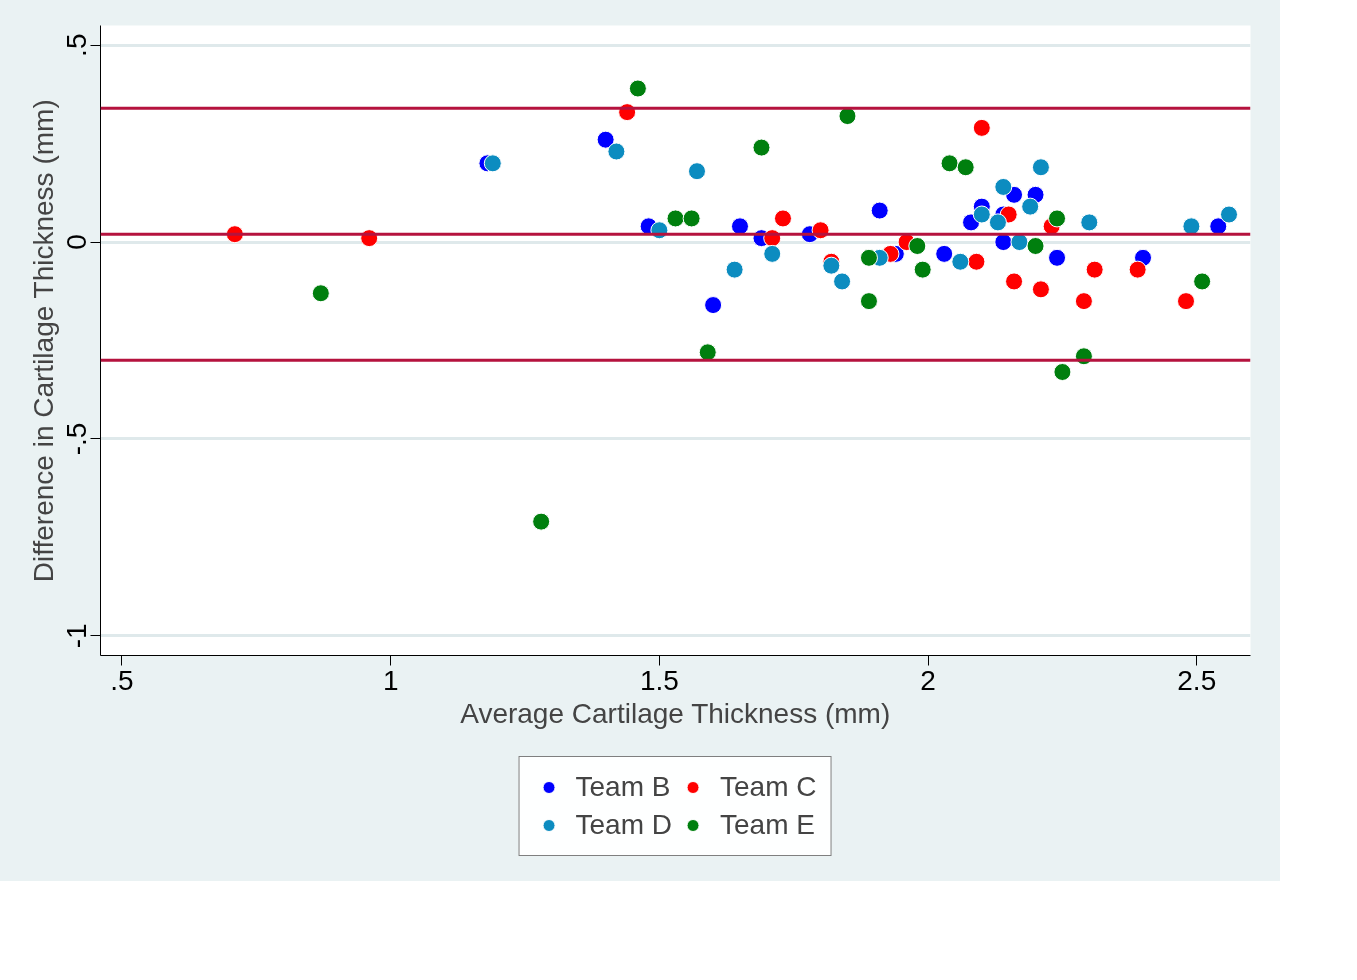 Image resolution: width=1357 pixels, height=980 pixels. I want to click on y-tick-label: -1, so click(76, 636).